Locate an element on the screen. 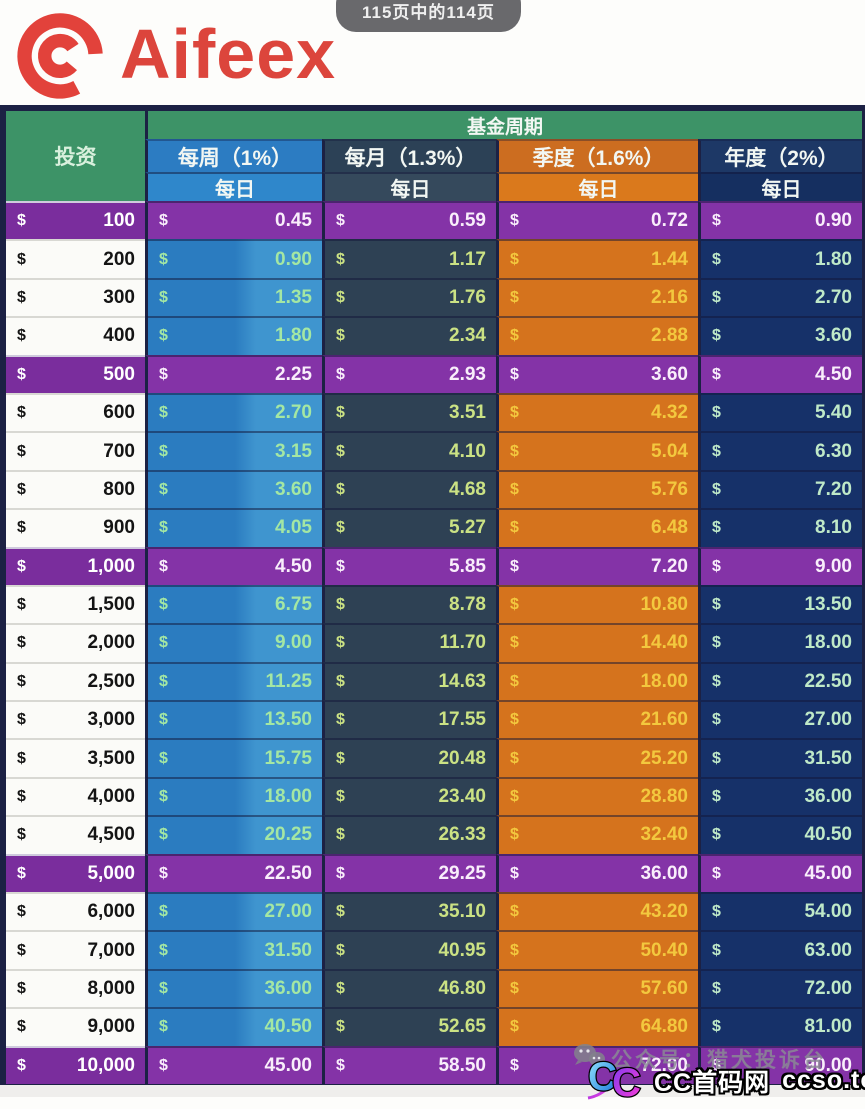  cell-value: 64.80 is located at coordinates (664, 1027).